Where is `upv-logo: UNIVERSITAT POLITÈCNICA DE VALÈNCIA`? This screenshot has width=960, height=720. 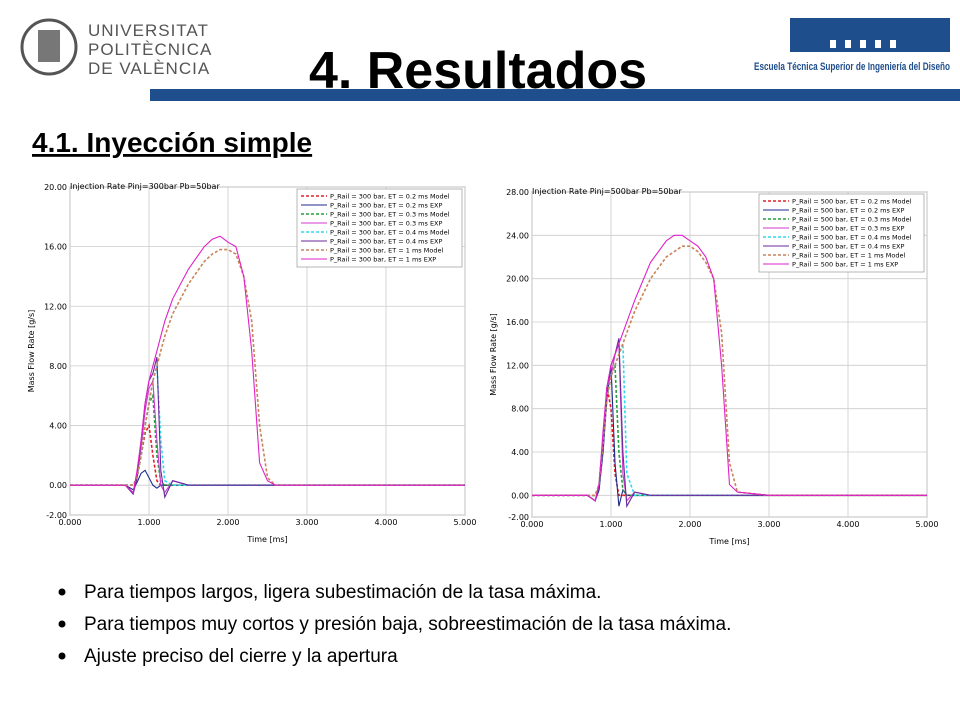 upv-logo: UNIVERSITAT POLITÈCNICA DE VALÈNCIA is located at coordinates (116, 48).